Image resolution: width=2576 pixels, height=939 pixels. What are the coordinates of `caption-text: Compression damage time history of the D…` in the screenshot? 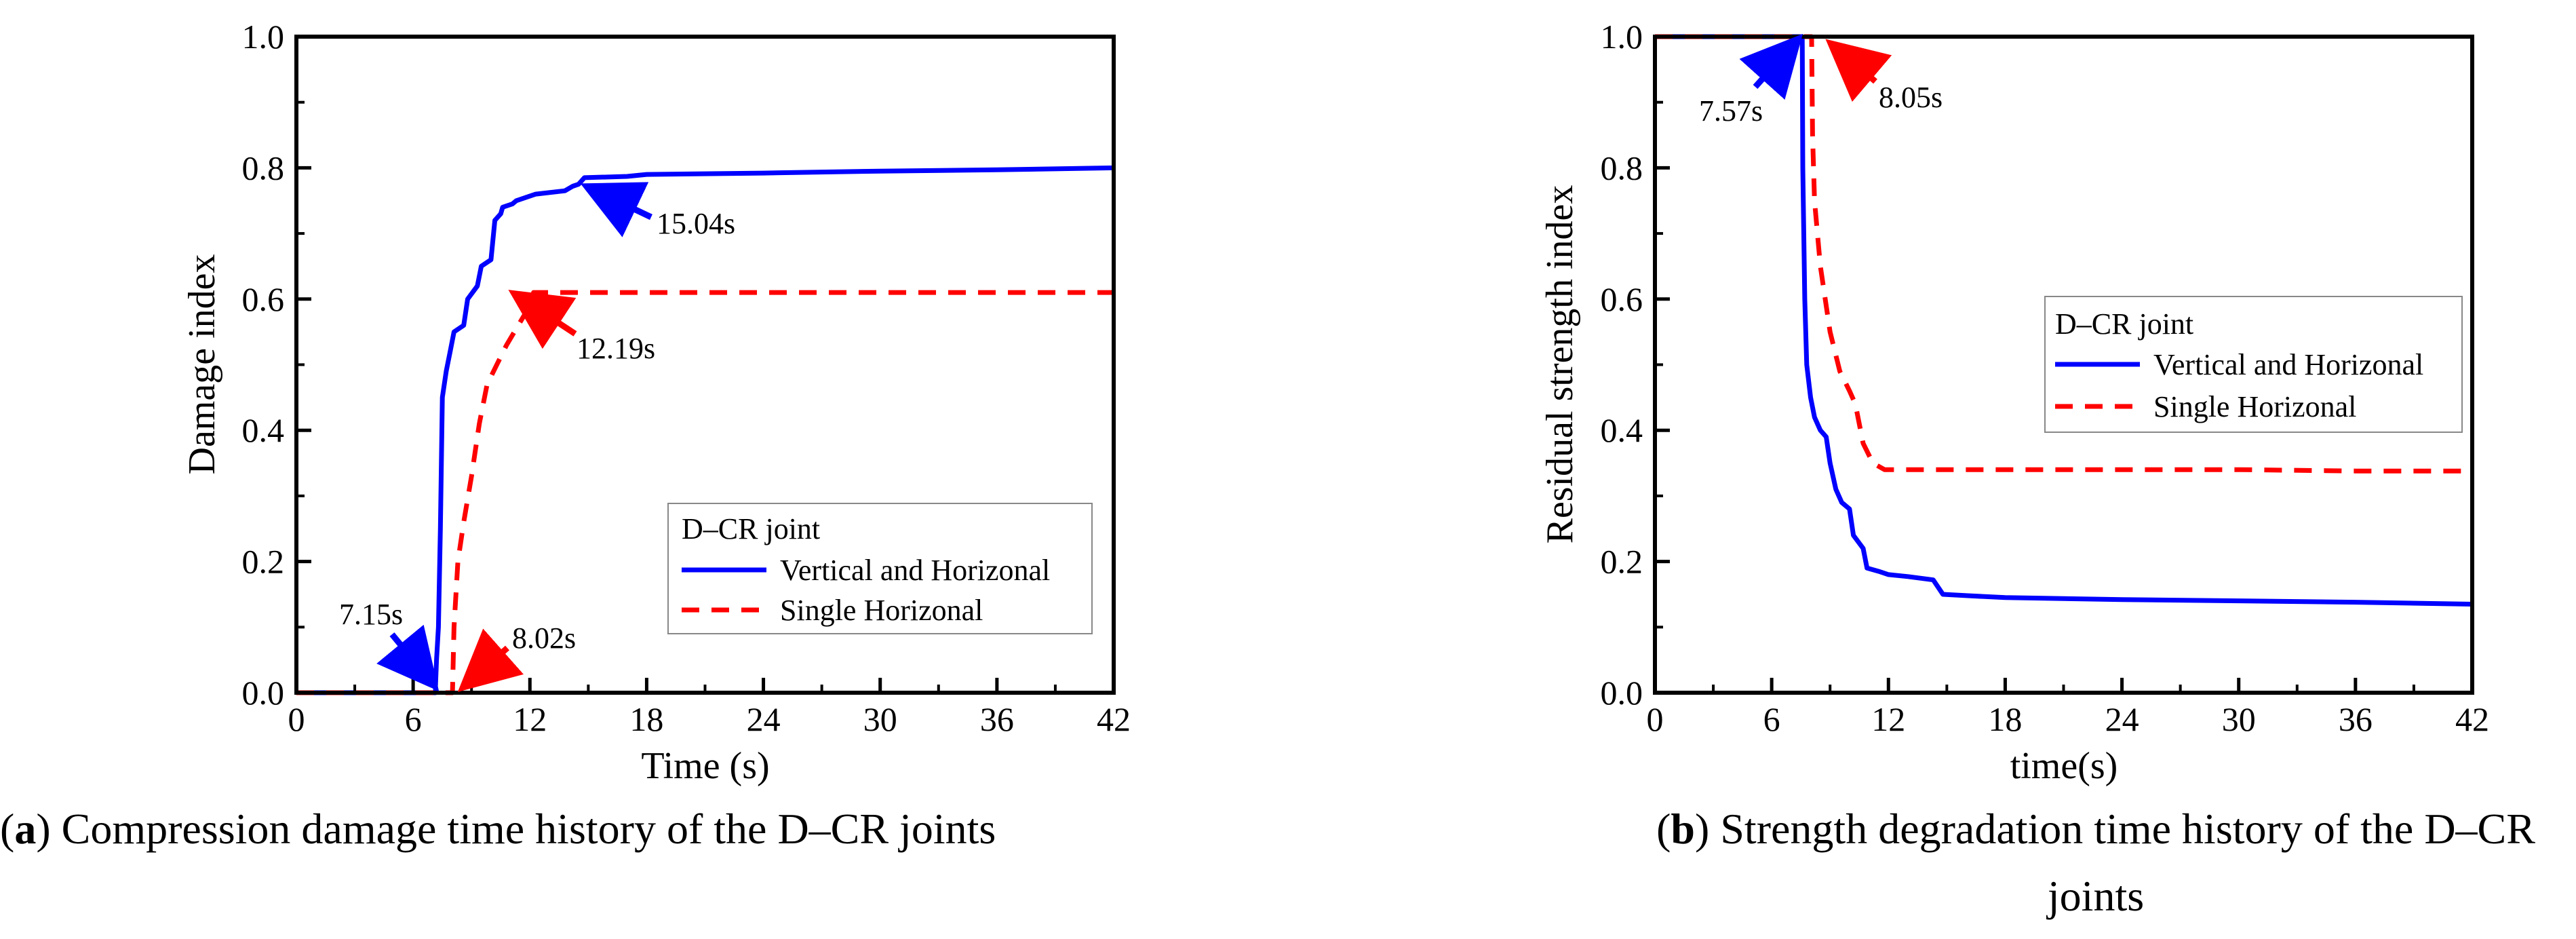 It's located at (529, 829).